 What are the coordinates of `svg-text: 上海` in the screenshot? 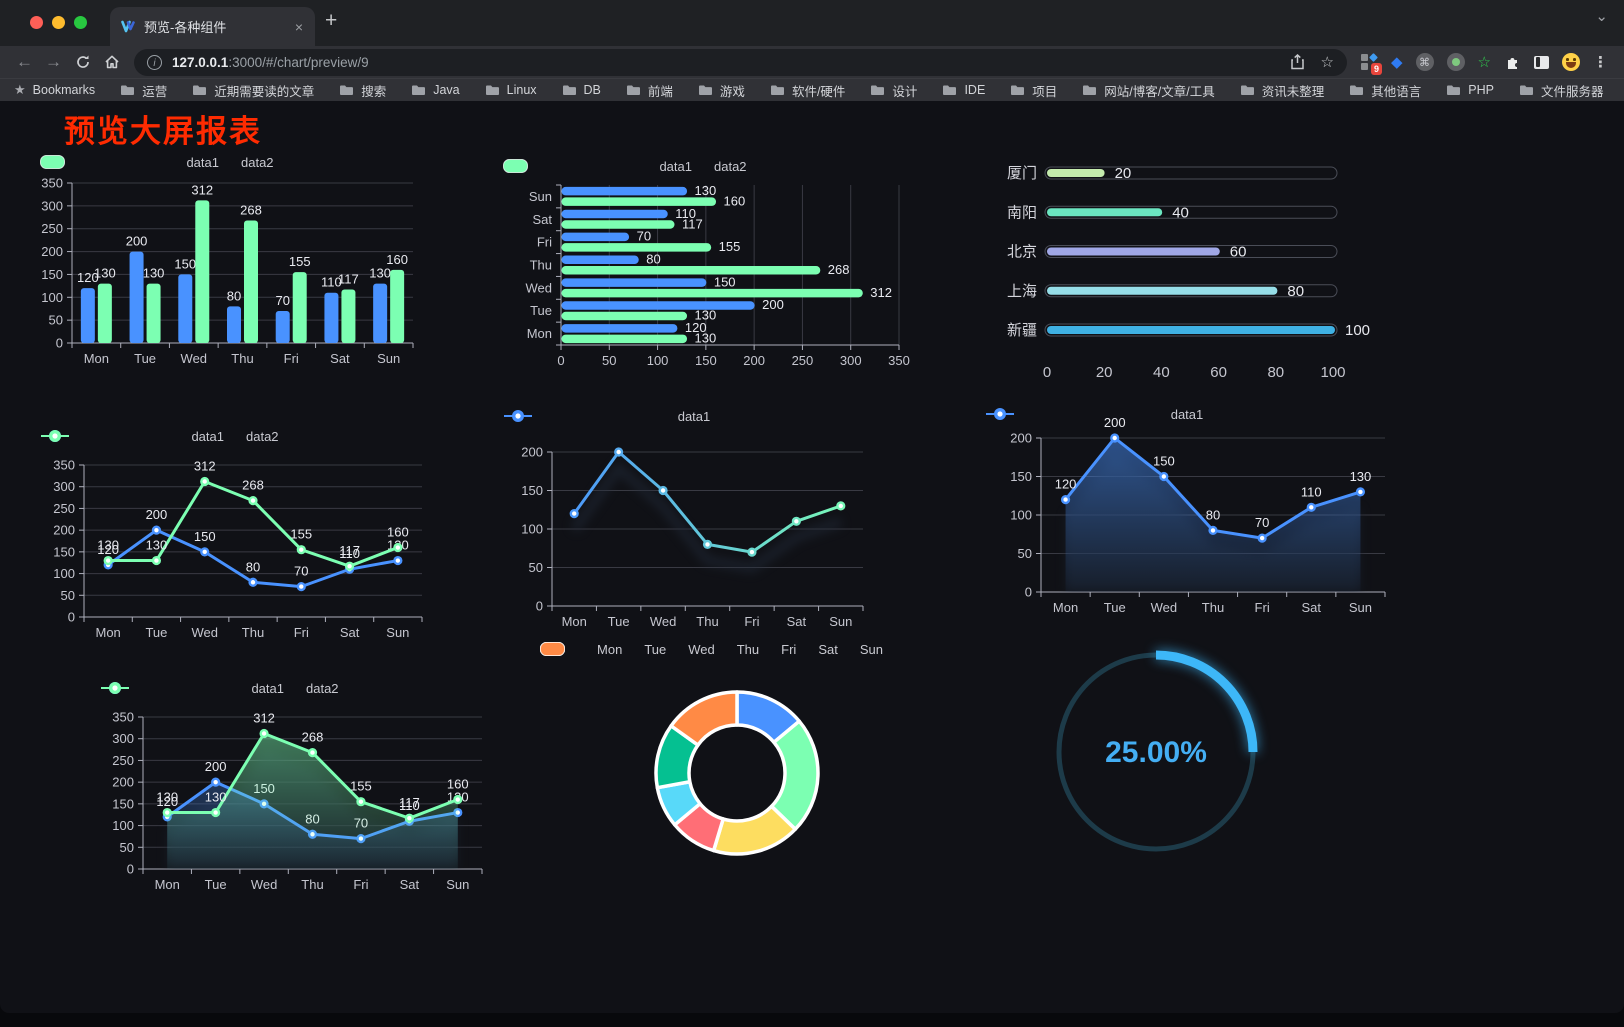 It's located at (1022, 291).